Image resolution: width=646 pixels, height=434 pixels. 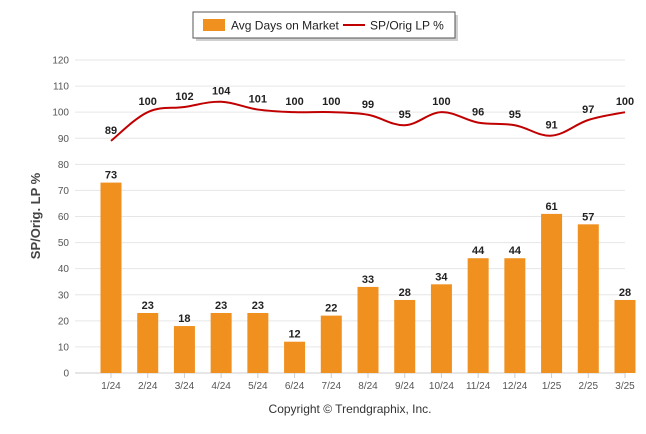 I want to click on bar-value-label: 12, so click(x=294, y=335).